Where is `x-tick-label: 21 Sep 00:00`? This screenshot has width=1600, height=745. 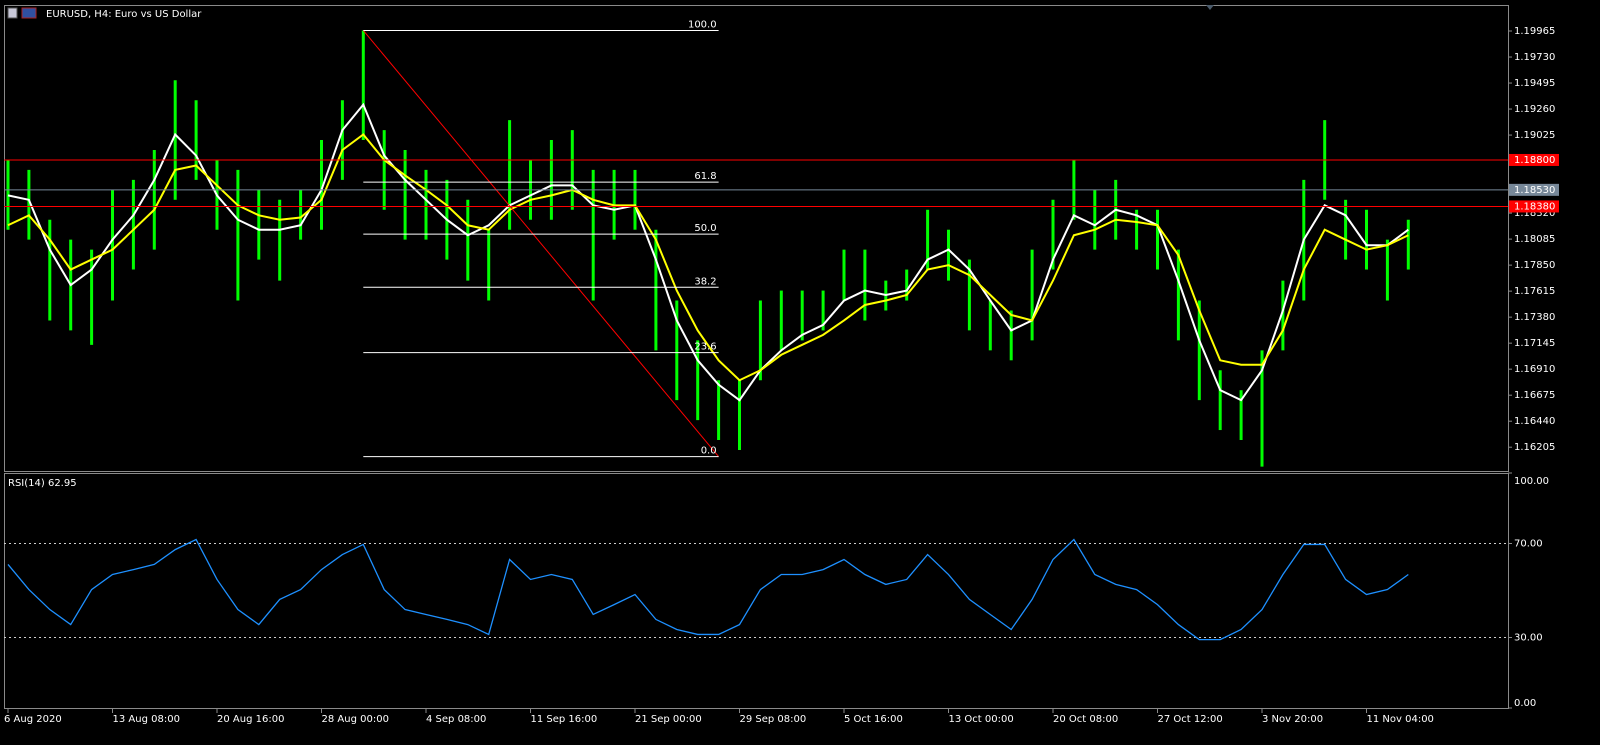 x-tick-label: 21 Sep 00:00 is located at coordinates (668, 719).